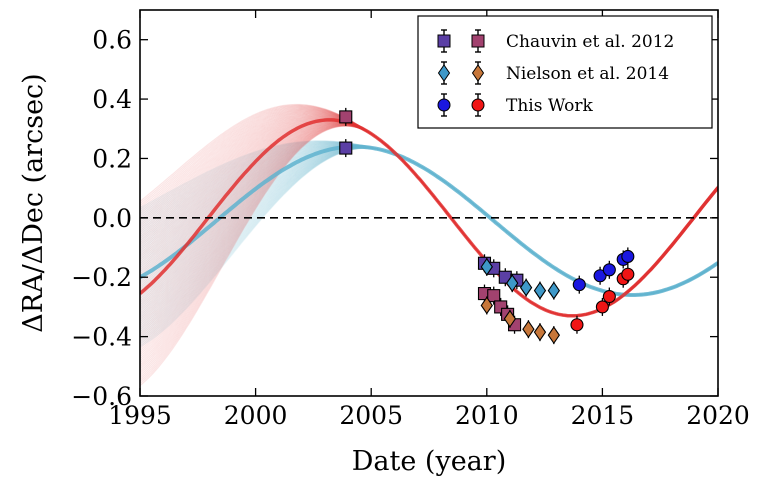  Describe the element at coordinates (33, 202) in the screenshot. I see `y-axis-label: ΔRA/ΔDec (arcsec)` at that location.